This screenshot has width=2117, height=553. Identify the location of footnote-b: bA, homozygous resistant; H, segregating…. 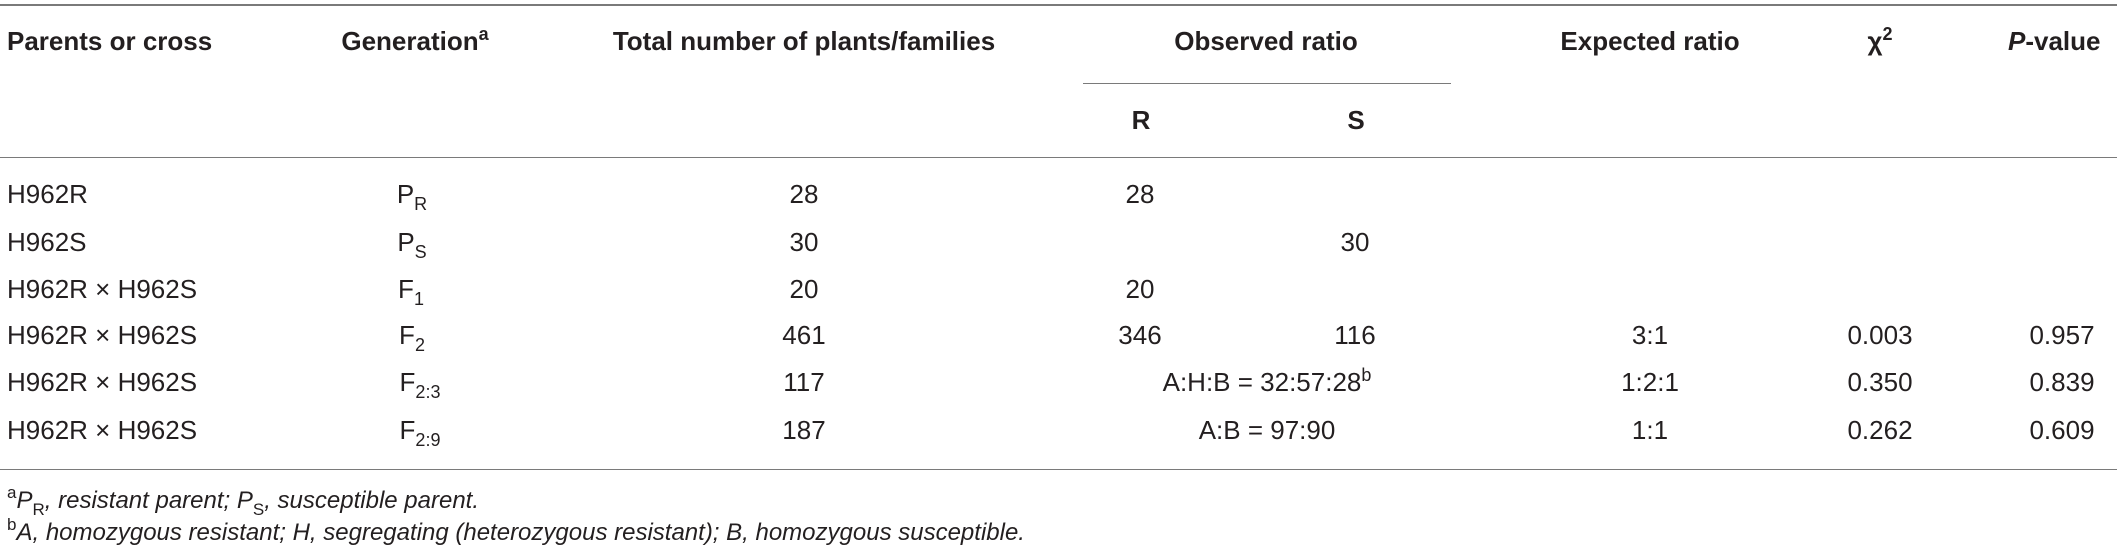
(516, 530).